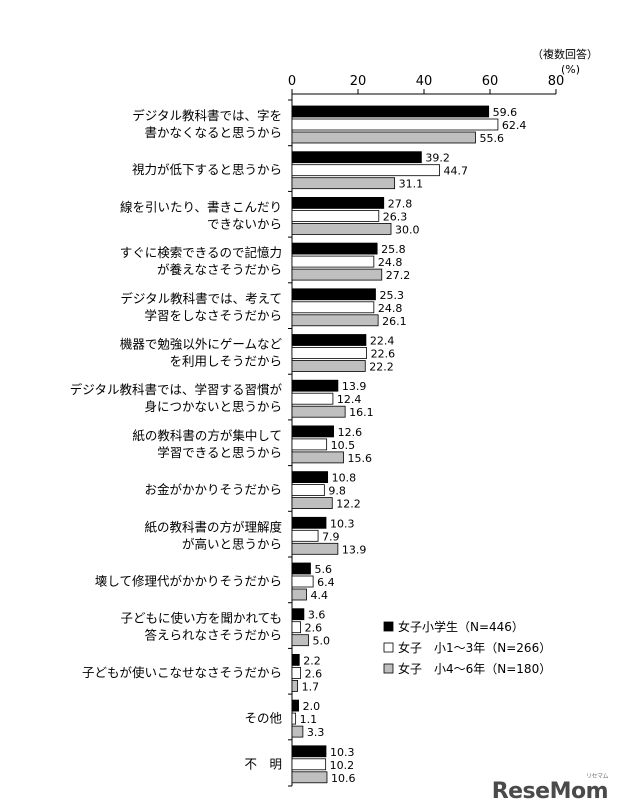 This screenshot has width=622, height=810. Describe the element at coordinates (461, 626) in the screenshot. I see `legend-label-0: 女子小学生（N=446）` at that location.